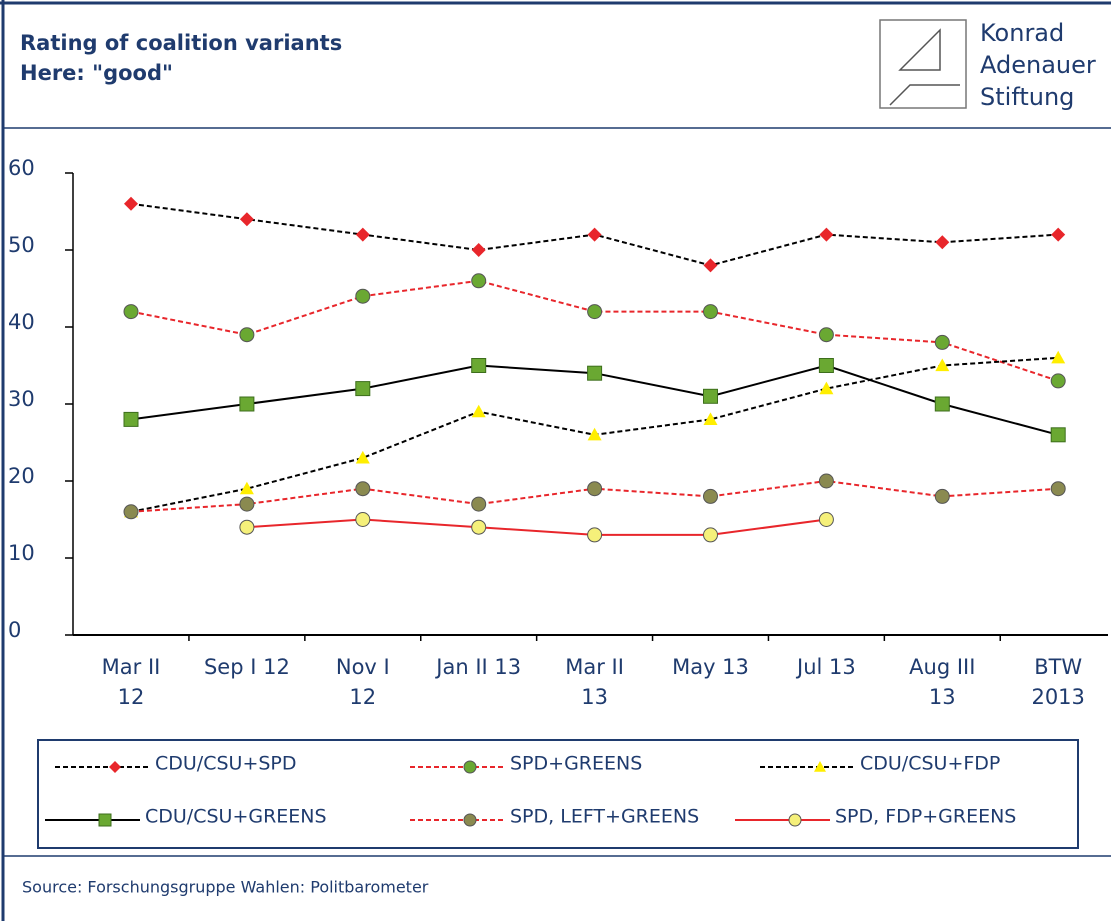  I want to click on x-tick-label: Mar II 13, so click(594, 682).